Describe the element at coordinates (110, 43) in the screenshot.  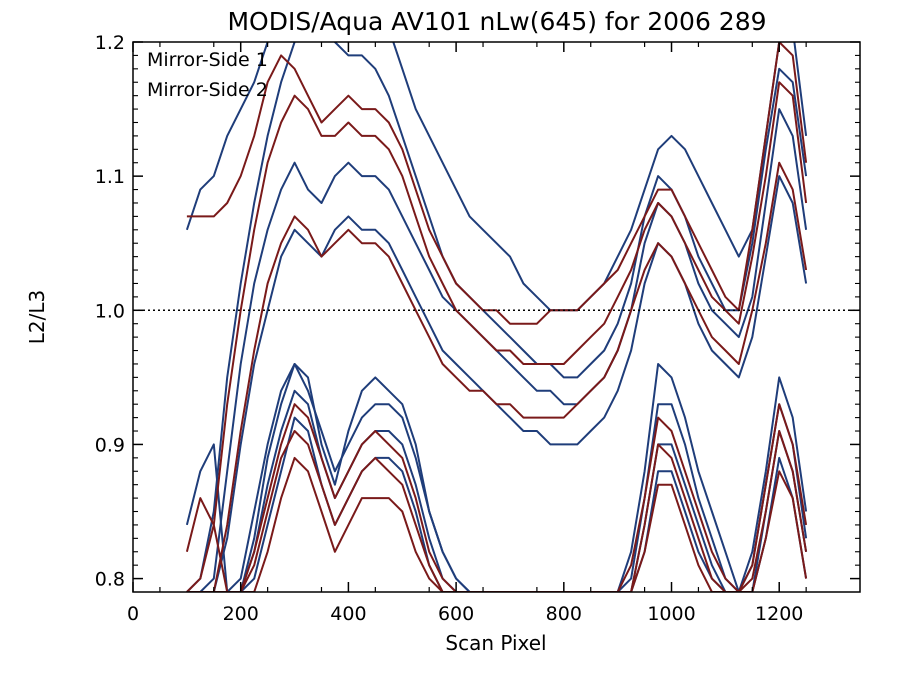
I see `y-tick-label: 1.2` at that location.